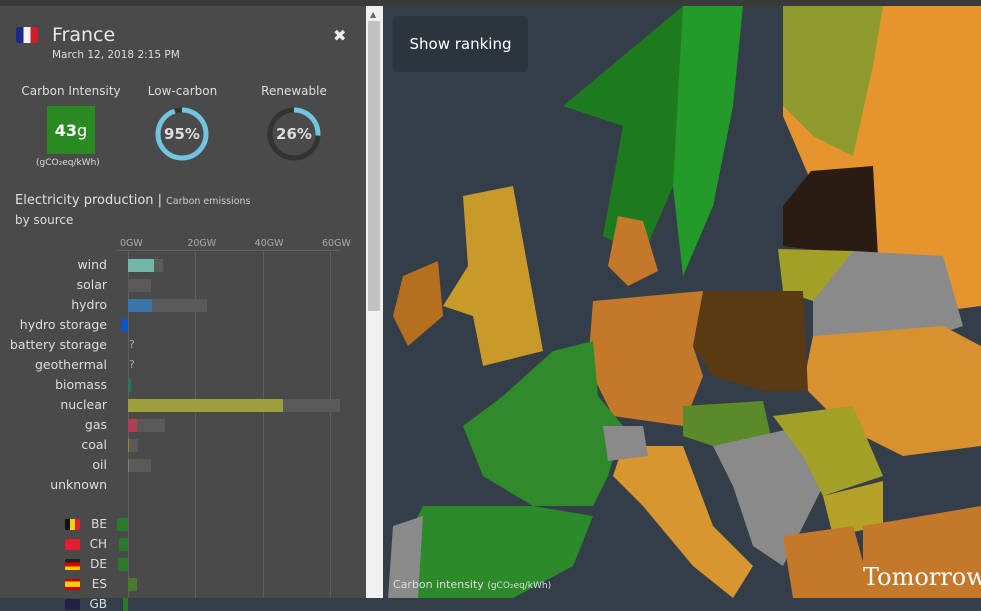  What do you see at coordinates (72, 584) in the screenshot?
I see `flag-es-icon` at bounding box center [72, 584].